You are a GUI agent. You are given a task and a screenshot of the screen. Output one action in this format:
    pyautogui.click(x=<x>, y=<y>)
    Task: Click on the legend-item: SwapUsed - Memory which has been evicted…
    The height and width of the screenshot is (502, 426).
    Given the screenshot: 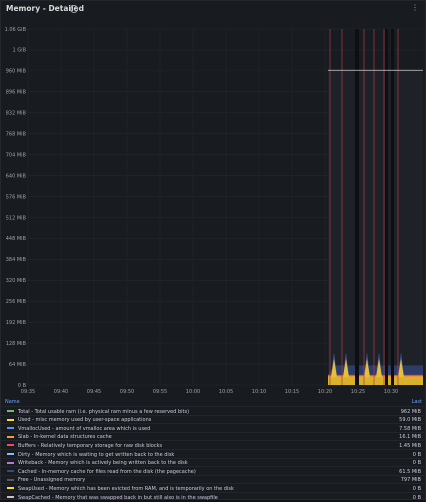 What is the action you would take?
    pyautogui.click(x=213, y=488)
    